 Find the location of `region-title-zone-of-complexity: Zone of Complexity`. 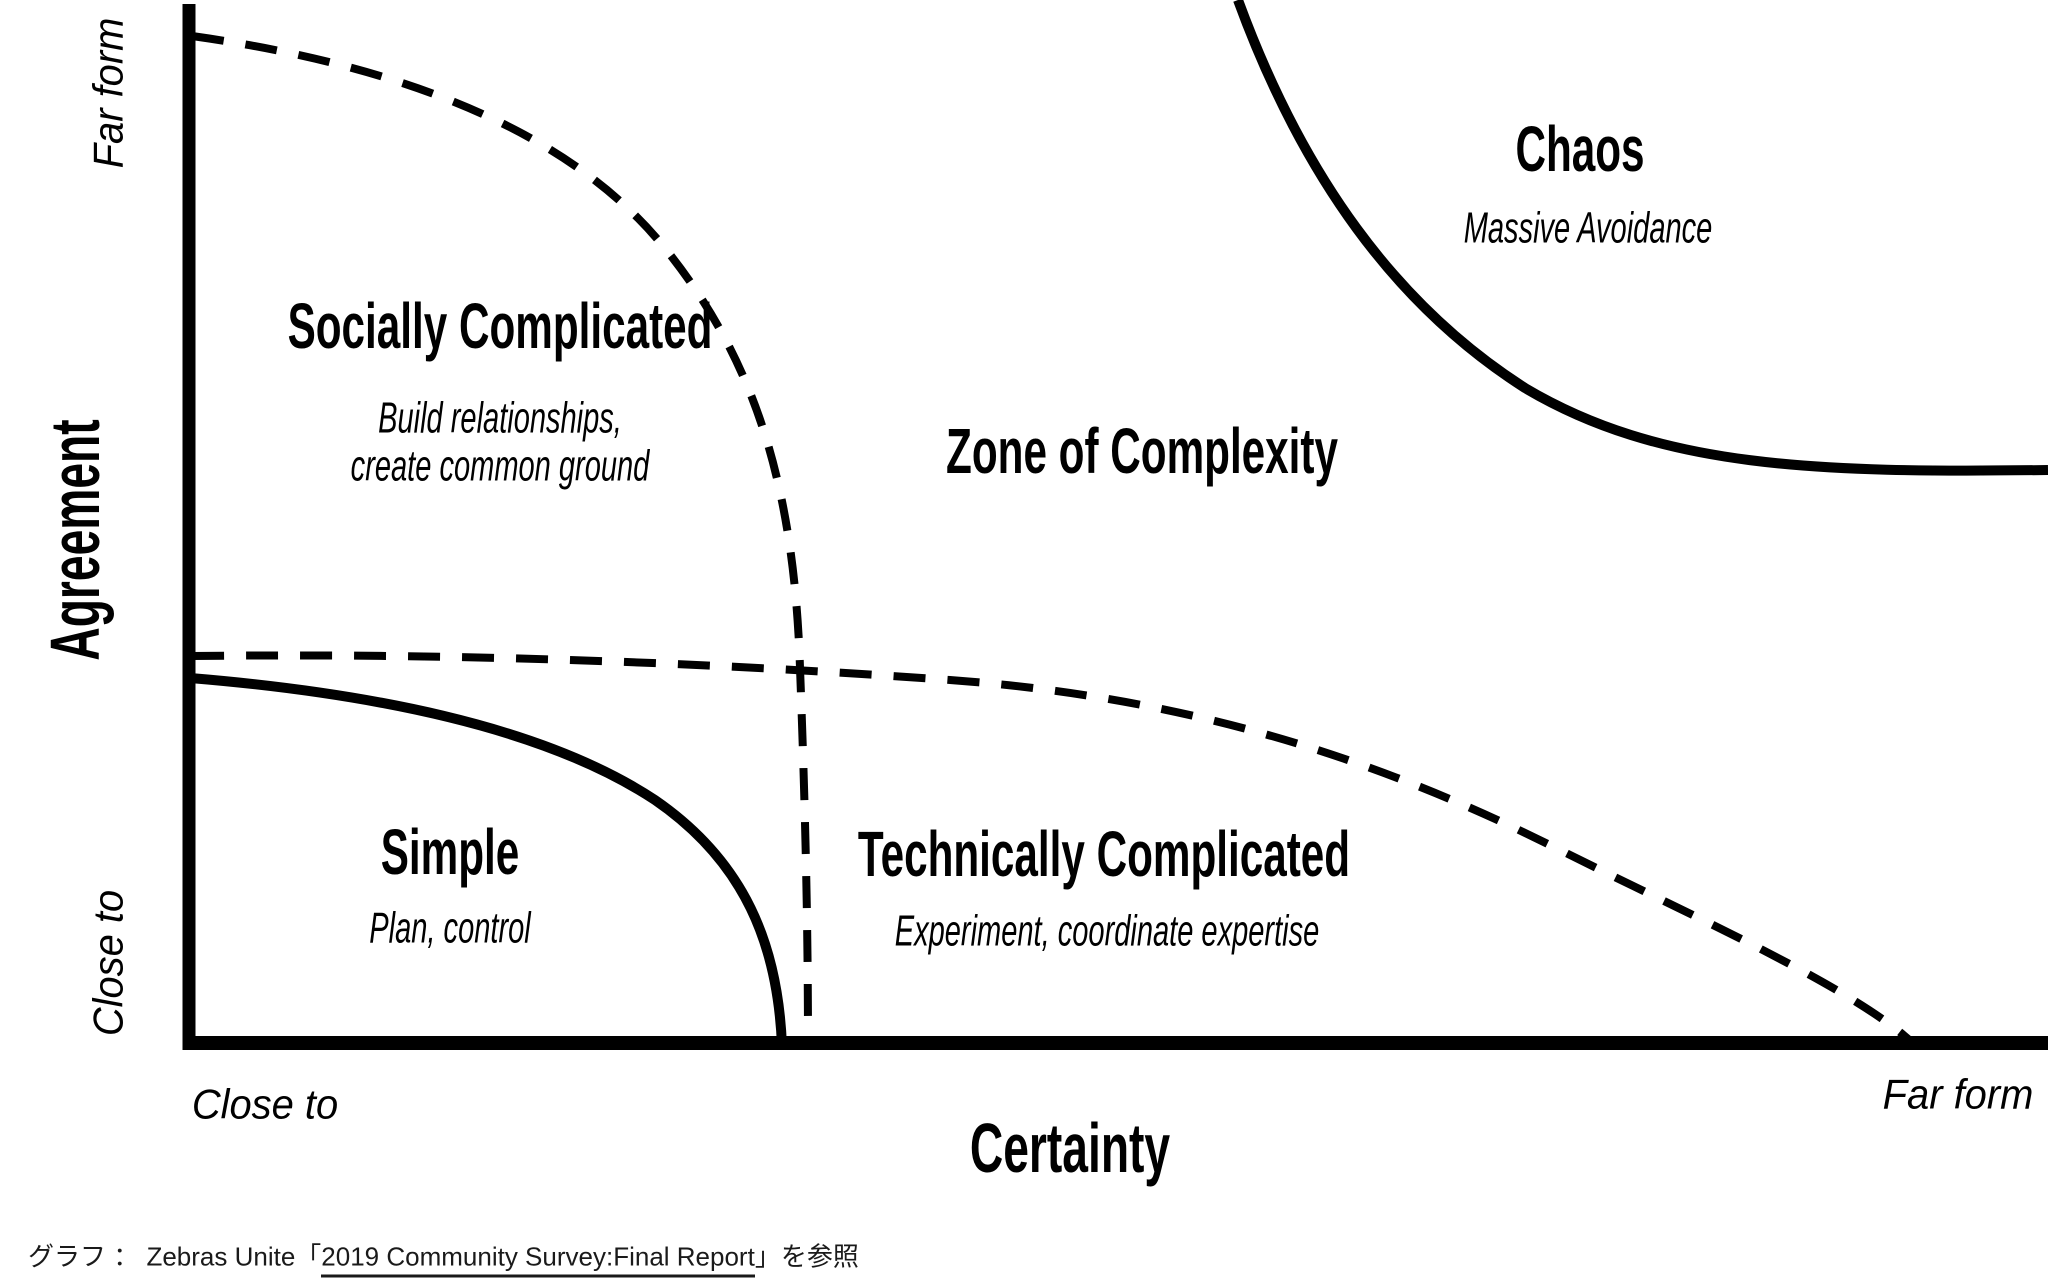

region-title-zone-of-complexity: Zone of Complexity is located at coordinates (1142, 451).